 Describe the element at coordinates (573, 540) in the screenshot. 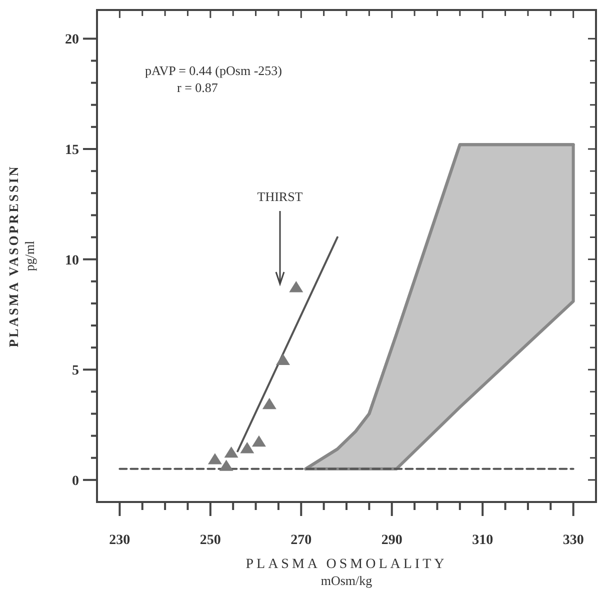

I see `x-tick-label: 330` at that location.